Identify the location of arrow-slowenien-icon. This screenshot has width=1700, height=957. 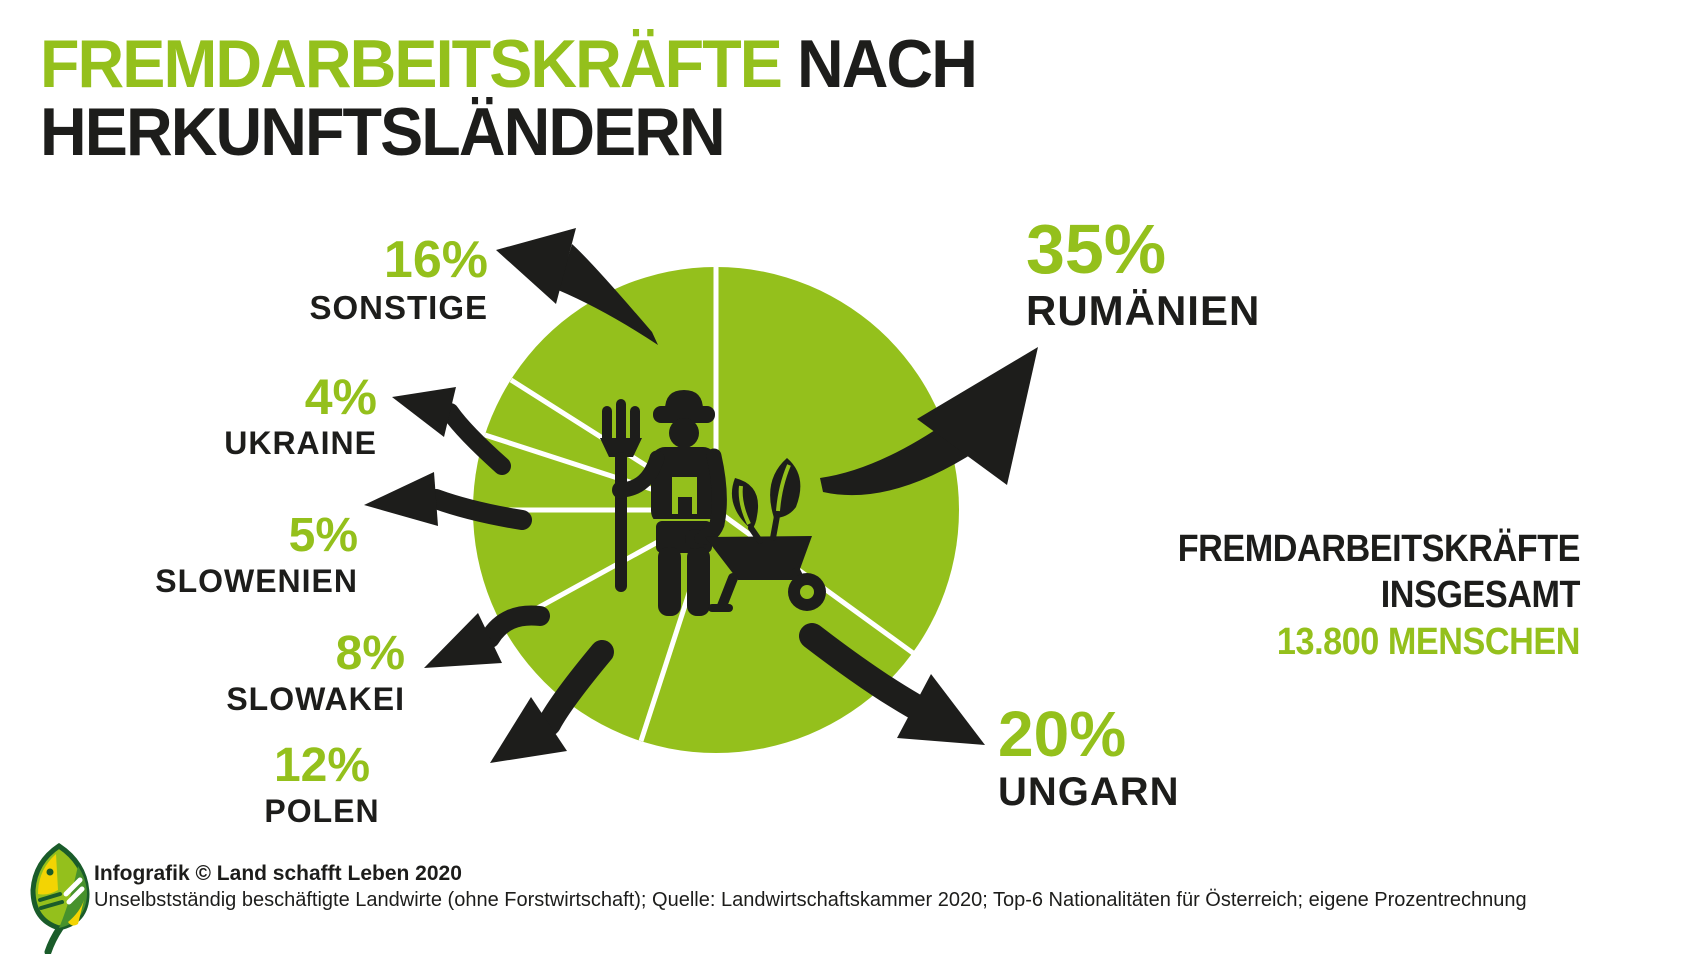
(448, 501).